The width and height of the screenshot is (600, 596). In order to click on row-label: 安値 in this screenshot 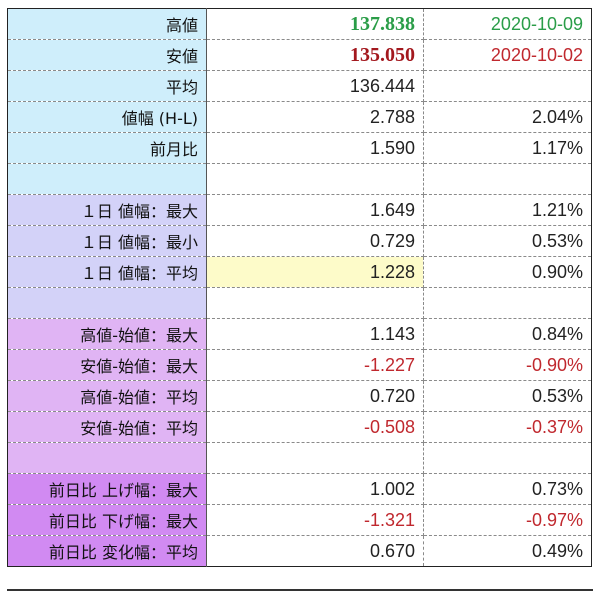, I will do `click(107, 55)`.